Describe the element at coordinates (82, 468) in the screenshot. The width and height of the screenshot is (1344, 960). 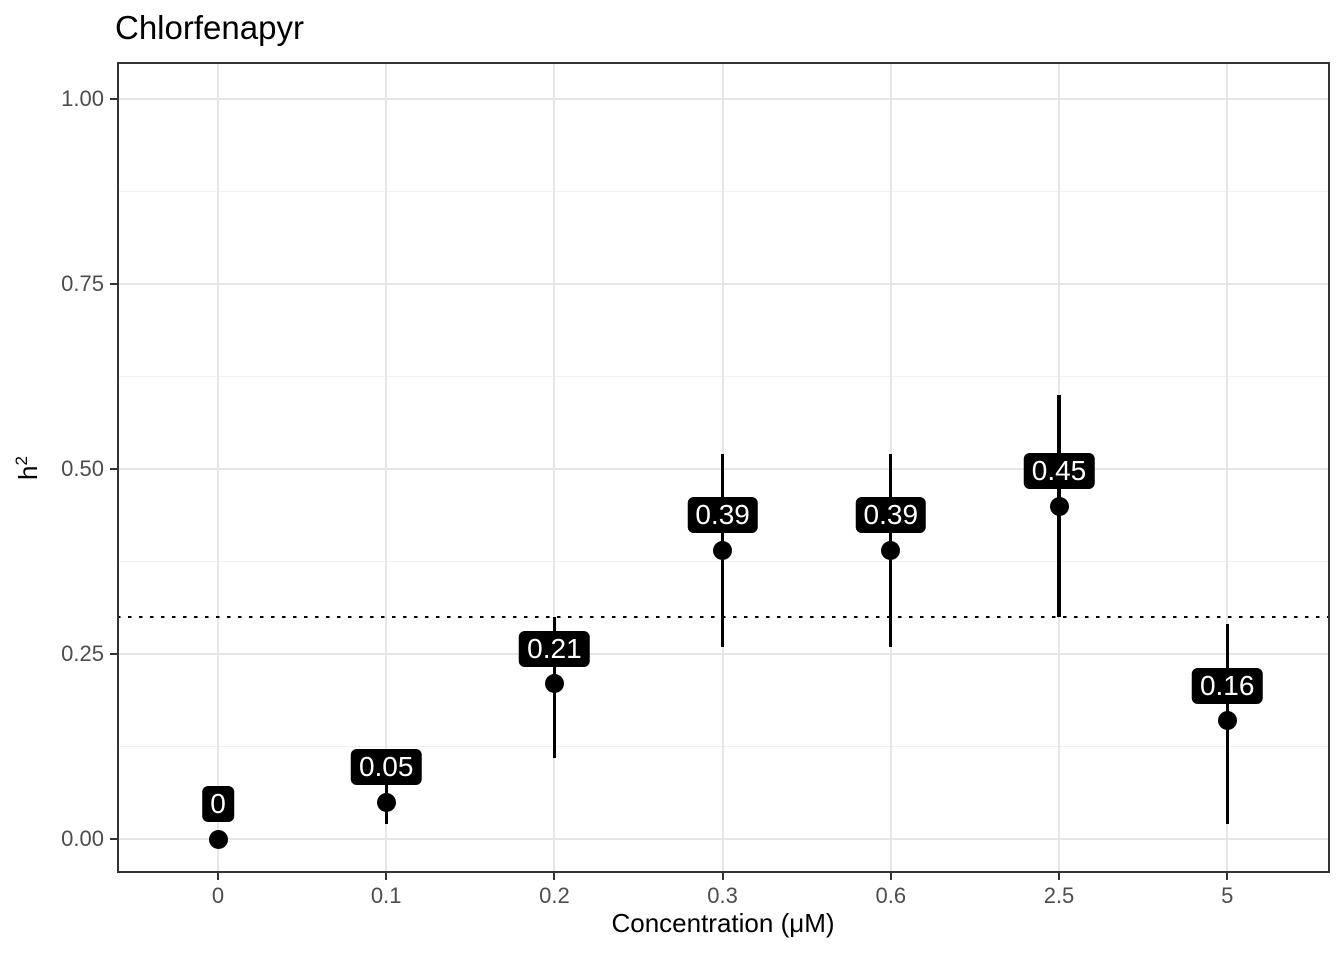
I see `y-tick-label: 0.50` at that location.